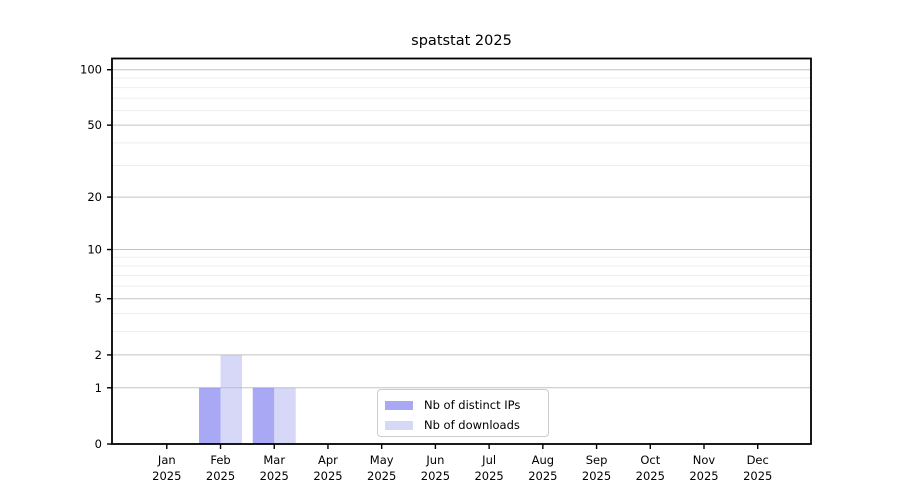 The width and height of the screenshot is (900, 500). What do you see at coordinates (488, 460) in the screenshot?
I see `x-tick-label-month: Jul` at bounding box center [488, 460].